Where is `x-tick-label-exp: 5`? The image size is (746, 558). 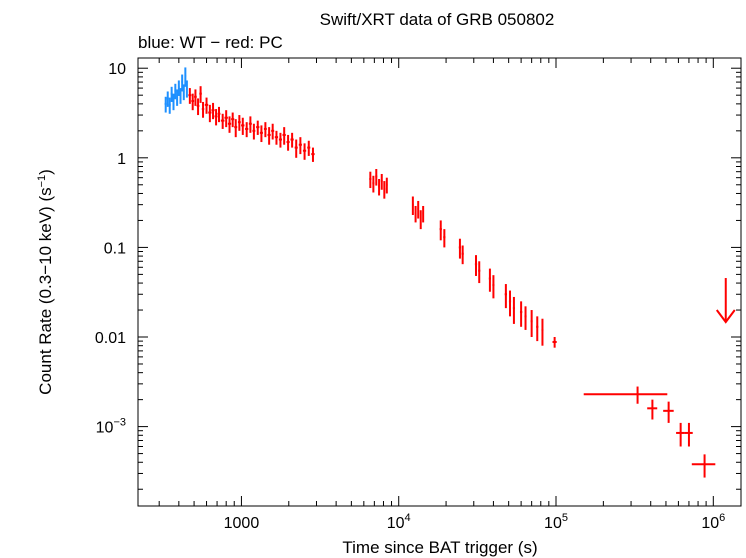
x-tick-label-exp: 5 is located at coordinates (565, 518).